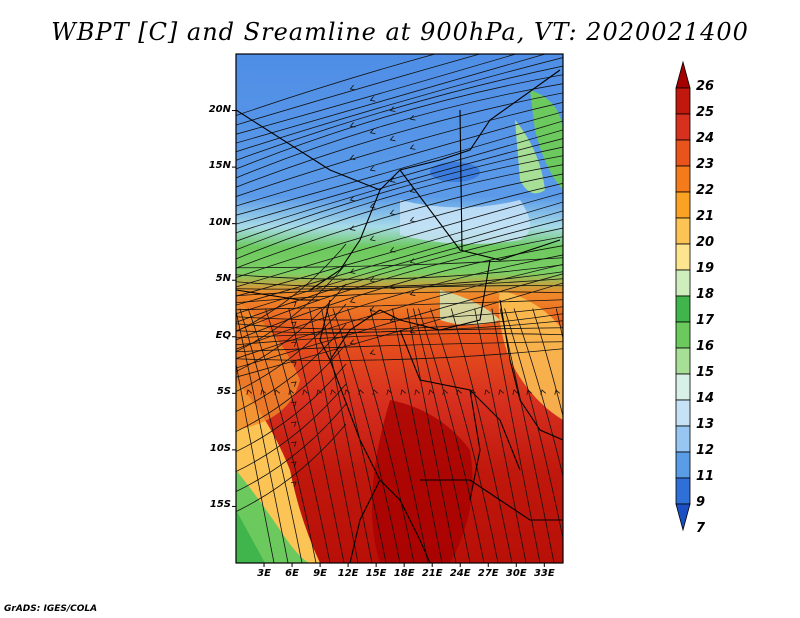 The height and width of the screenshot is (618, 800). I want to click on colorbar-label: 19, so click(705, 268).